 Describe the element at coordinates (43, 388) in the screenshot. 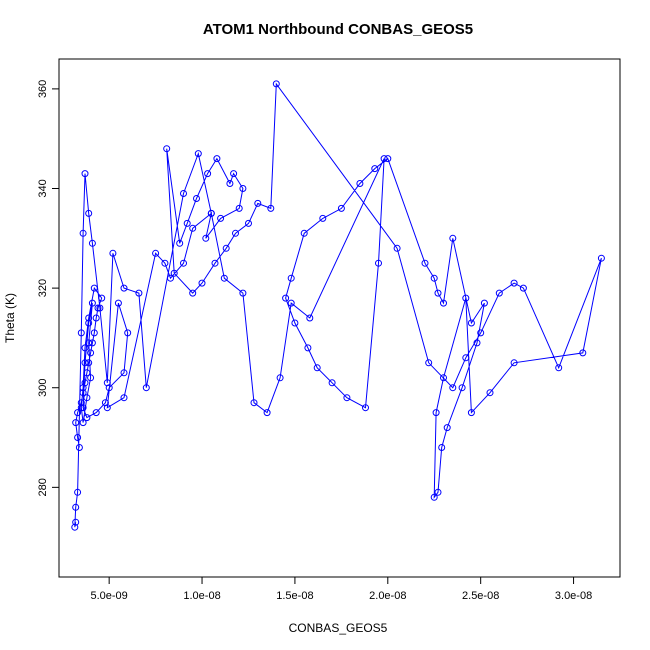

I see `y-tick-label: 300` at that location.